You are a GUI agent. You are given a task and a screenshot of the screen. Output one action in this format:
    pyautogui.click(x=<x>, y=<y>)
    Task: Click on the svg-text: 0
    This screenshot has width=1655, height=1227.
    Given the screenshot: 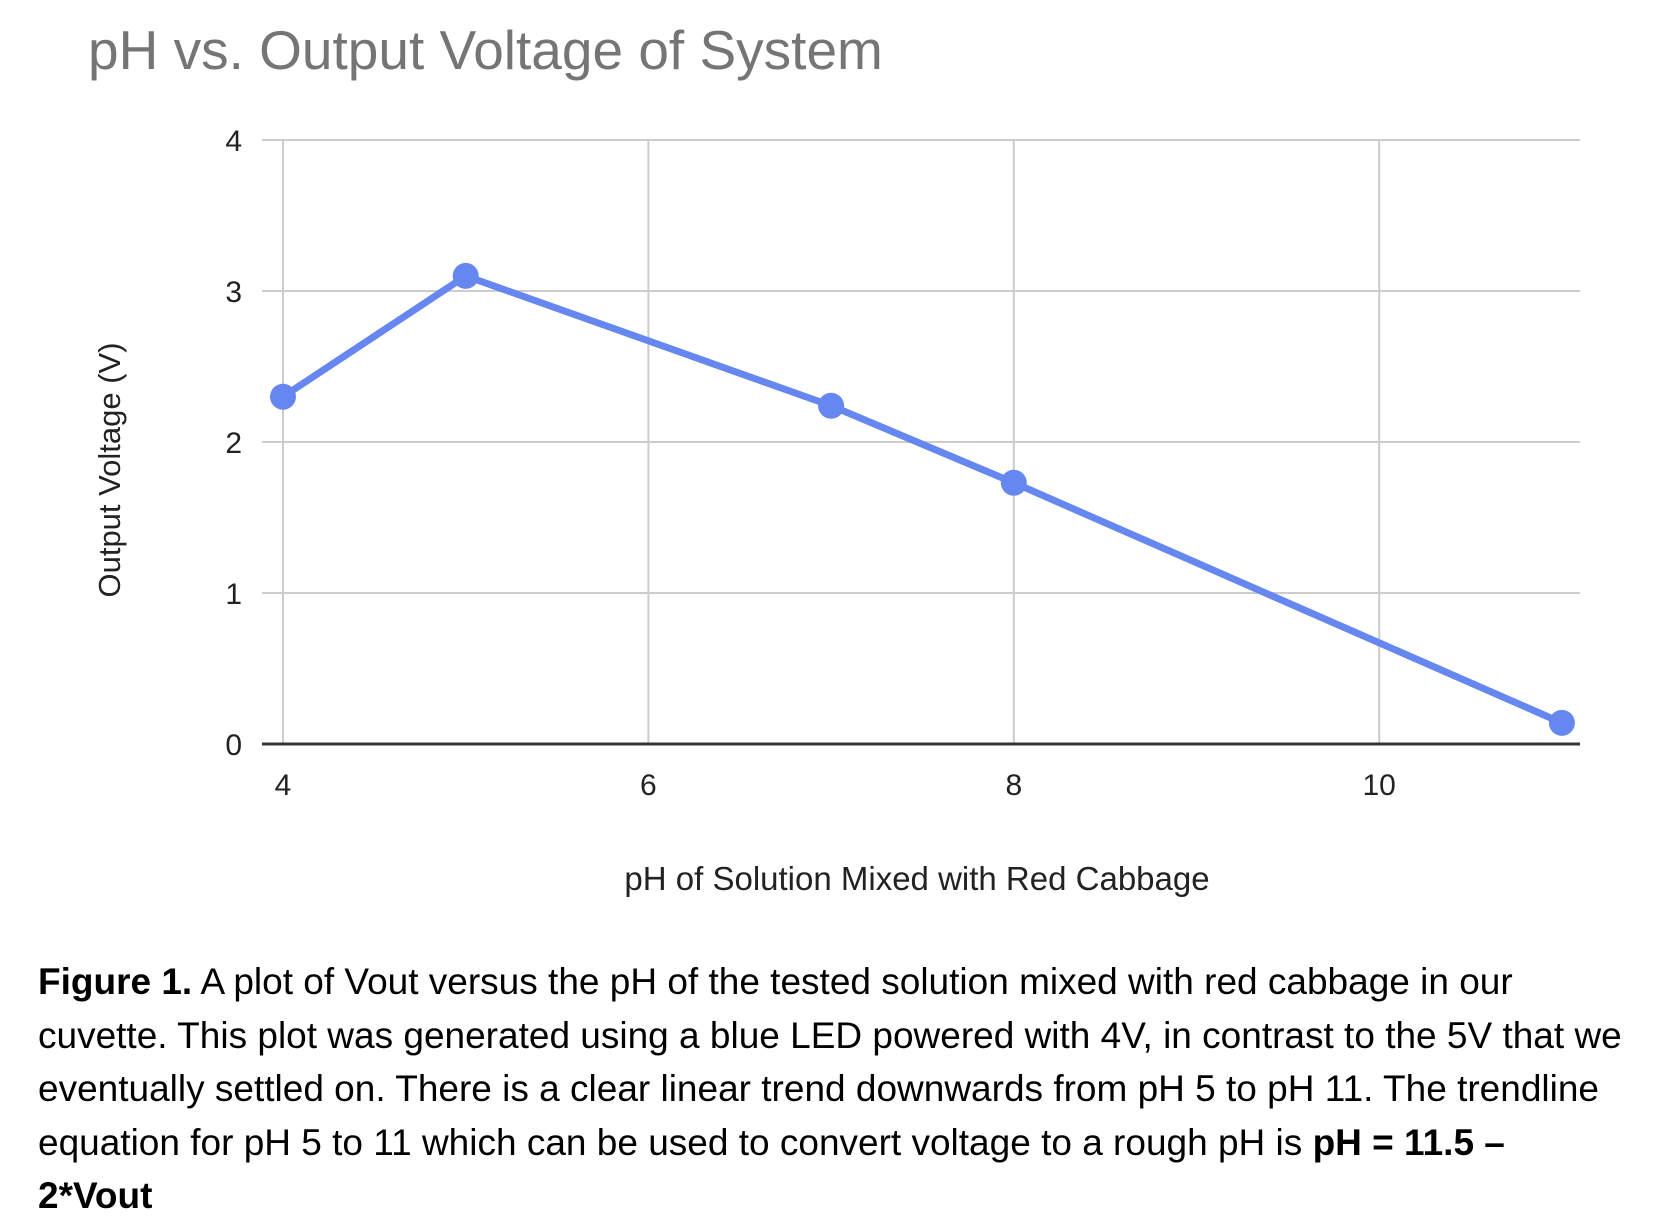 What is the action you would take?
    pyautogui.click(x=233, y=745)
    